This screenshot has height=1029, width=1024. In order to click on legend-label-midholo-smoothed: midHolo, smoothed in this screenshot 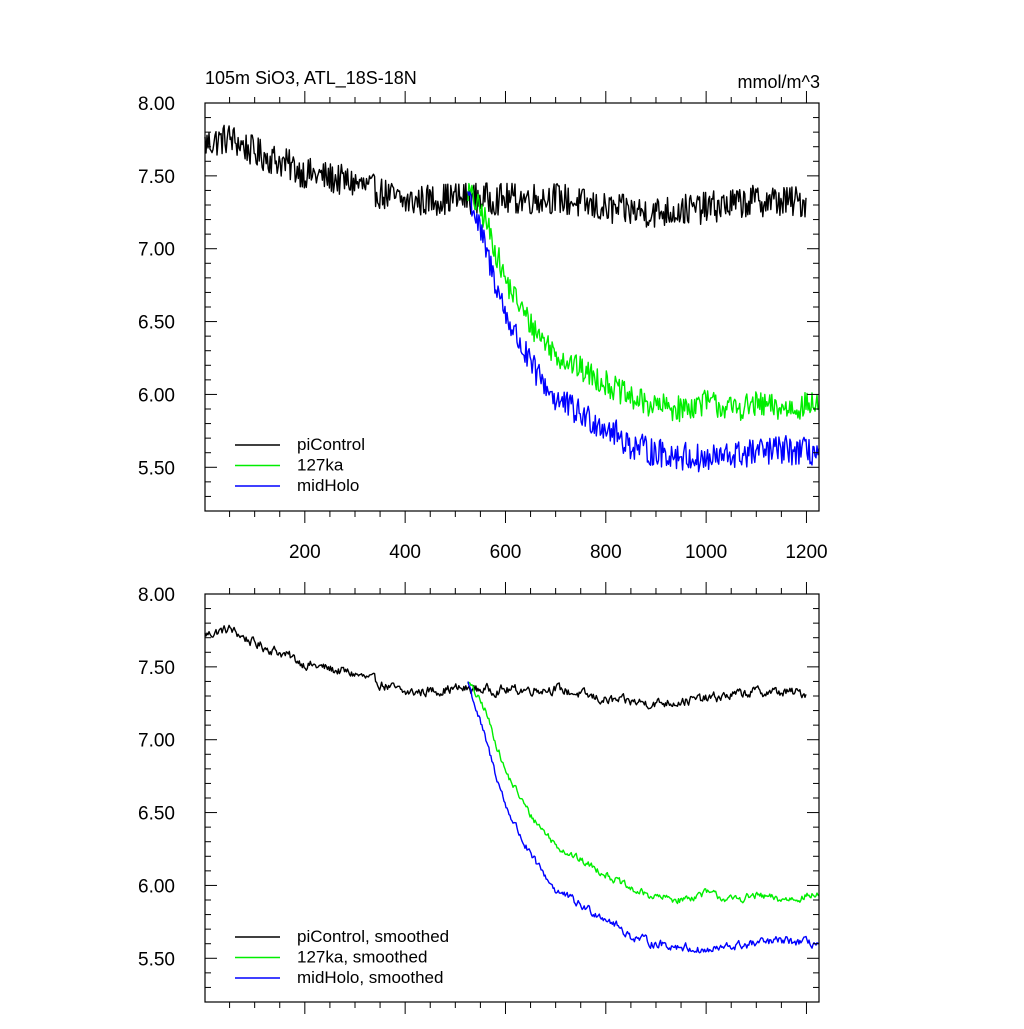, I will do `click(370, 977)`.